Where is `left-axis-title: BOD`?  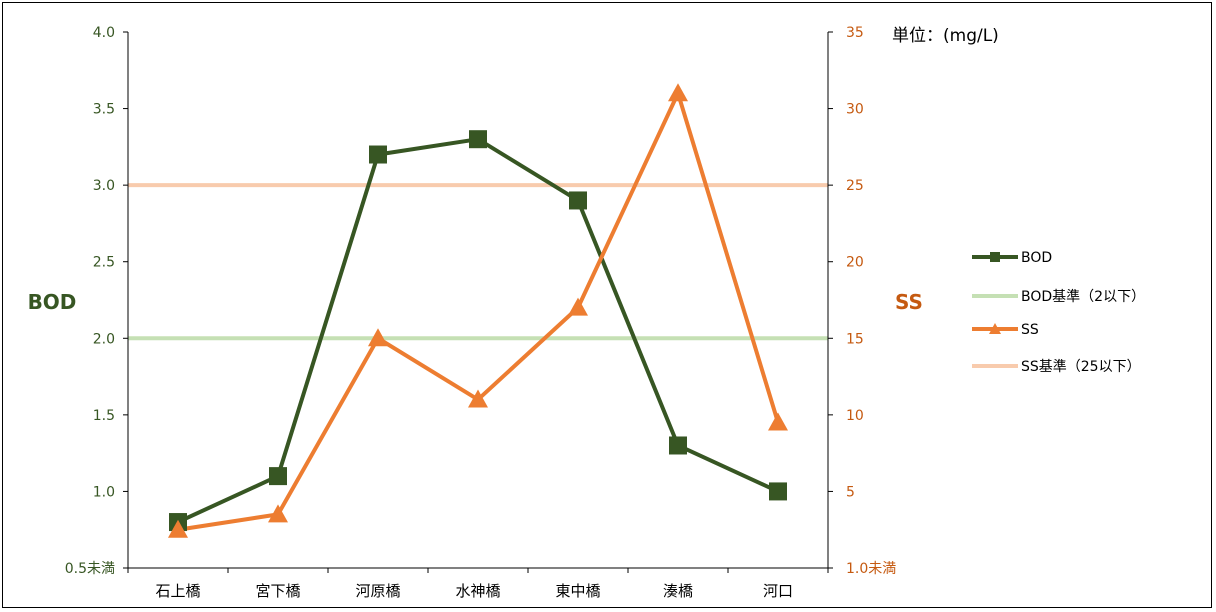 left-axis-title: BOD is located at coordinates (52, 302).